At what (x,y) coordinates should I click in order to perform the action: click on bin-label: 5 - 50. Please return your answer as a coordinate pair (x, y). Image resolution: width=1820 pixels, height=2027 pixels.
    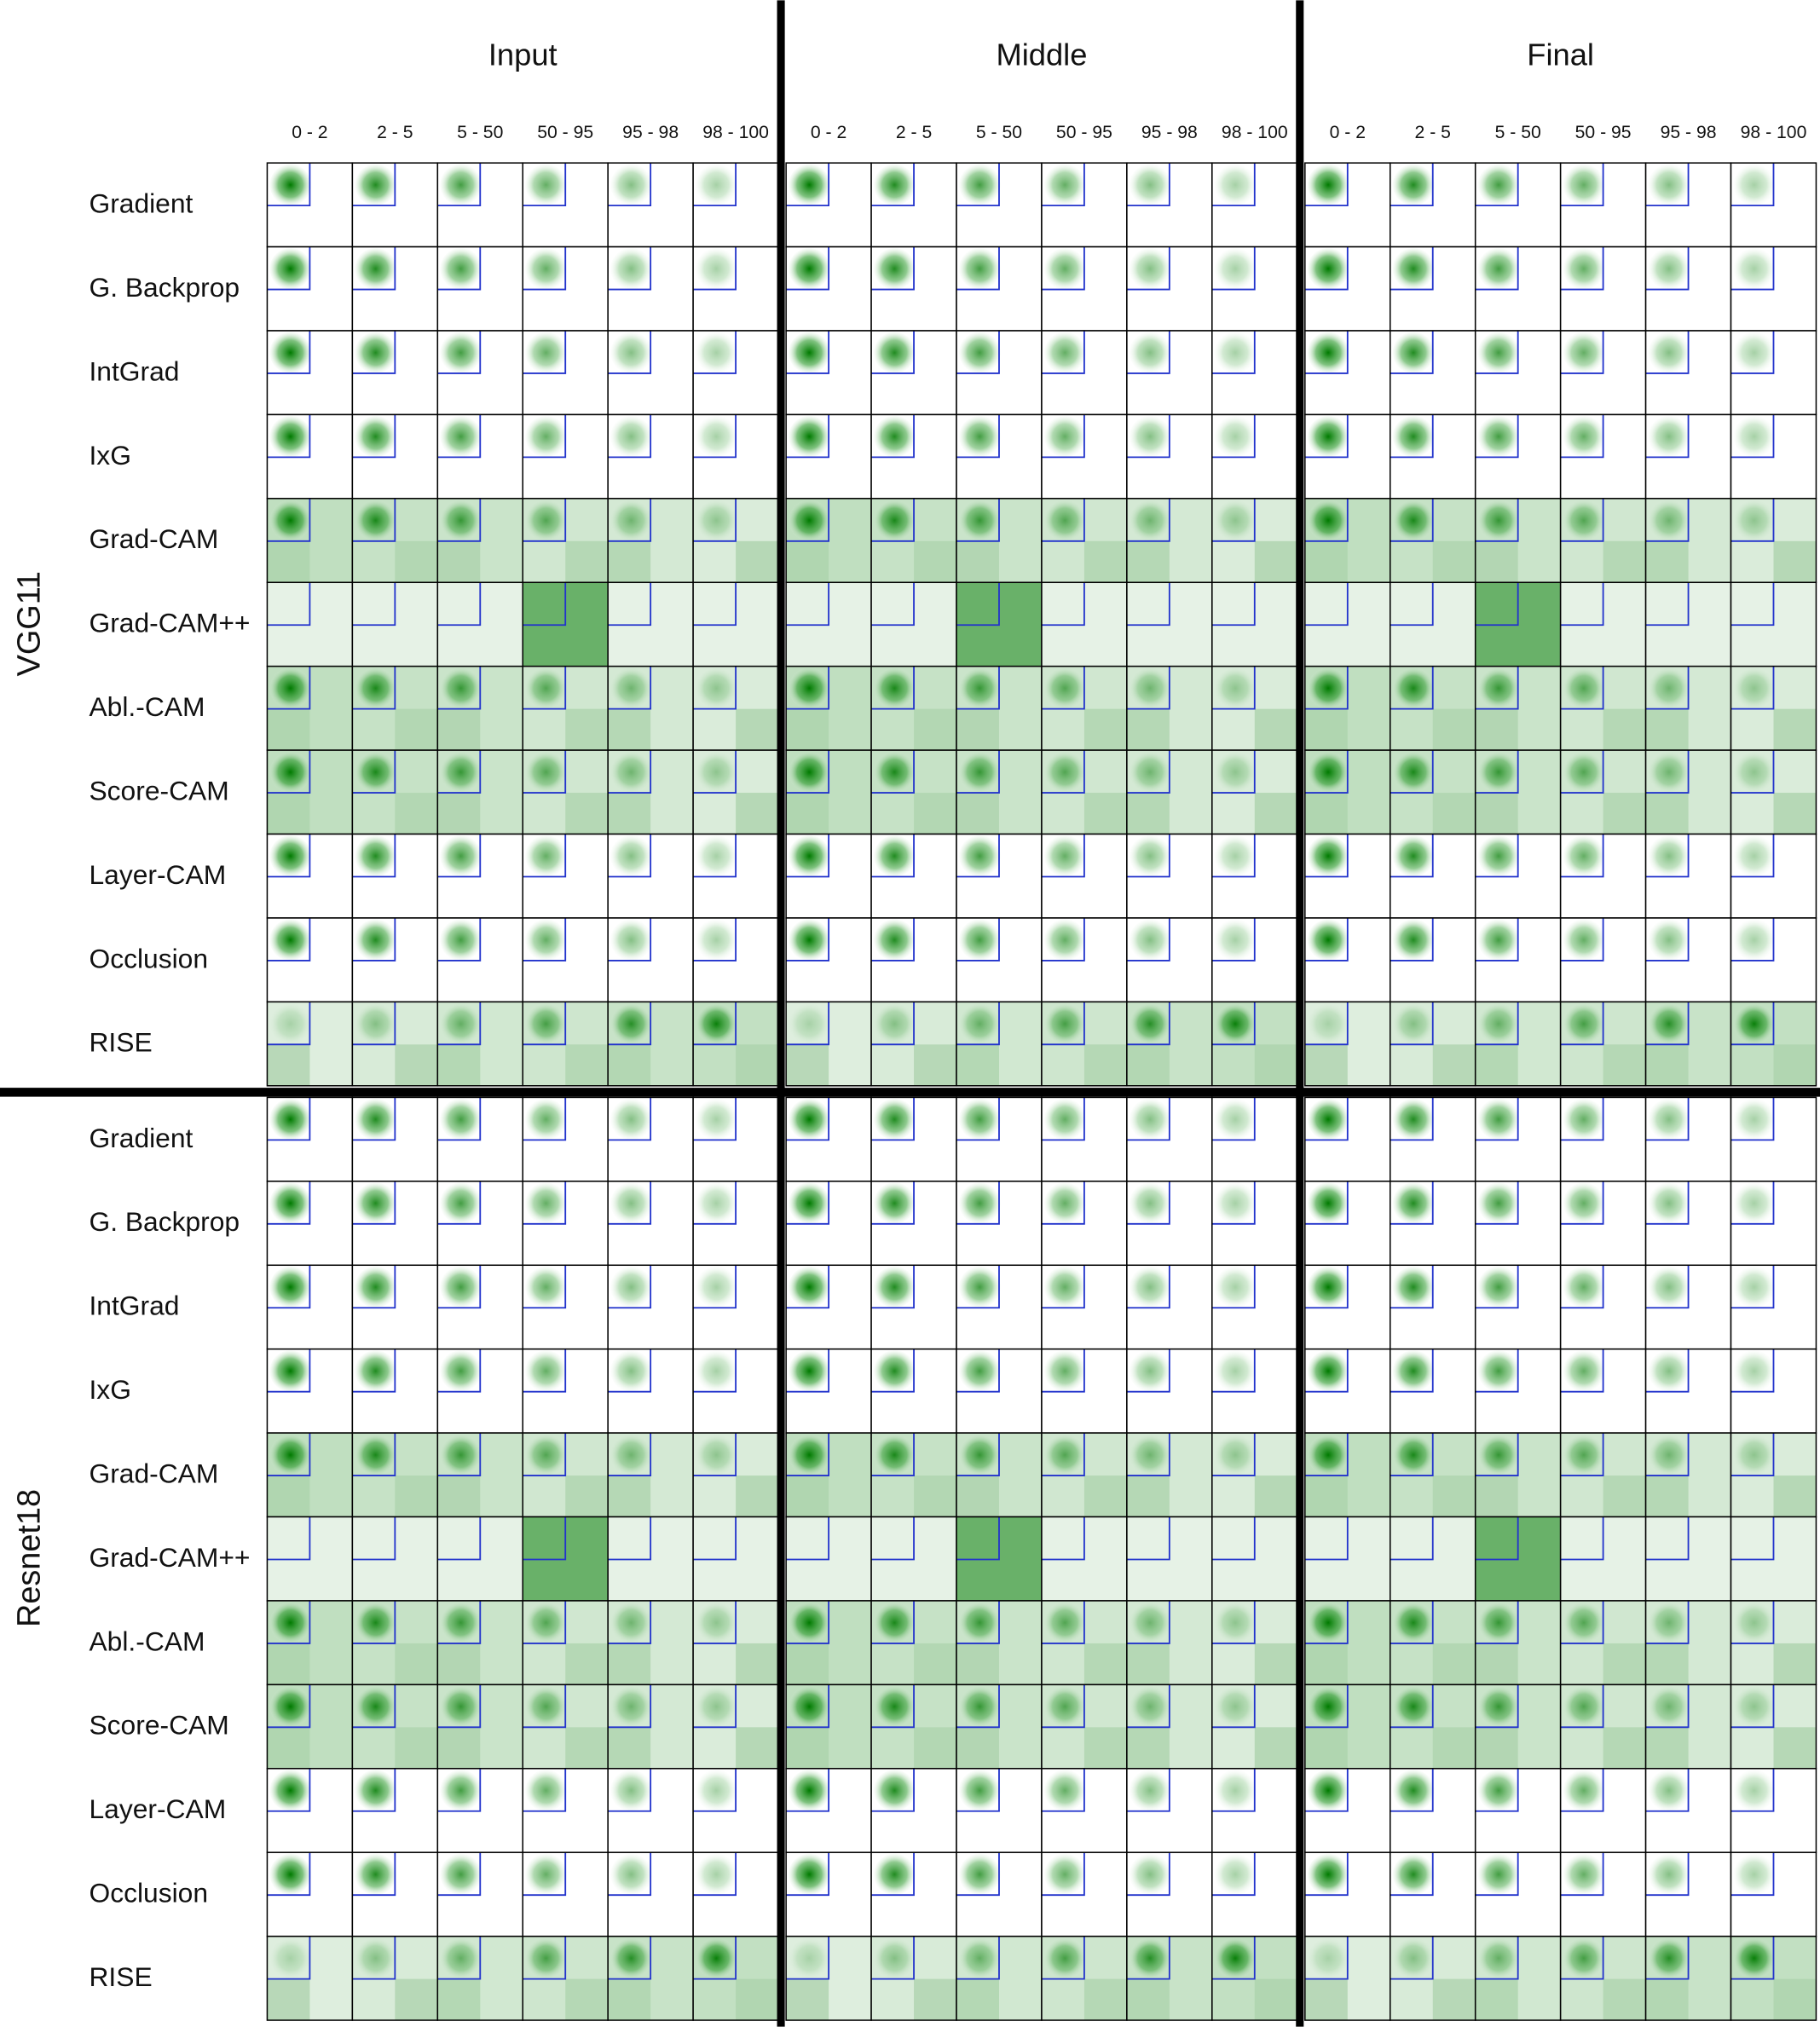
    Looking at the image, I should click on (480, 132).